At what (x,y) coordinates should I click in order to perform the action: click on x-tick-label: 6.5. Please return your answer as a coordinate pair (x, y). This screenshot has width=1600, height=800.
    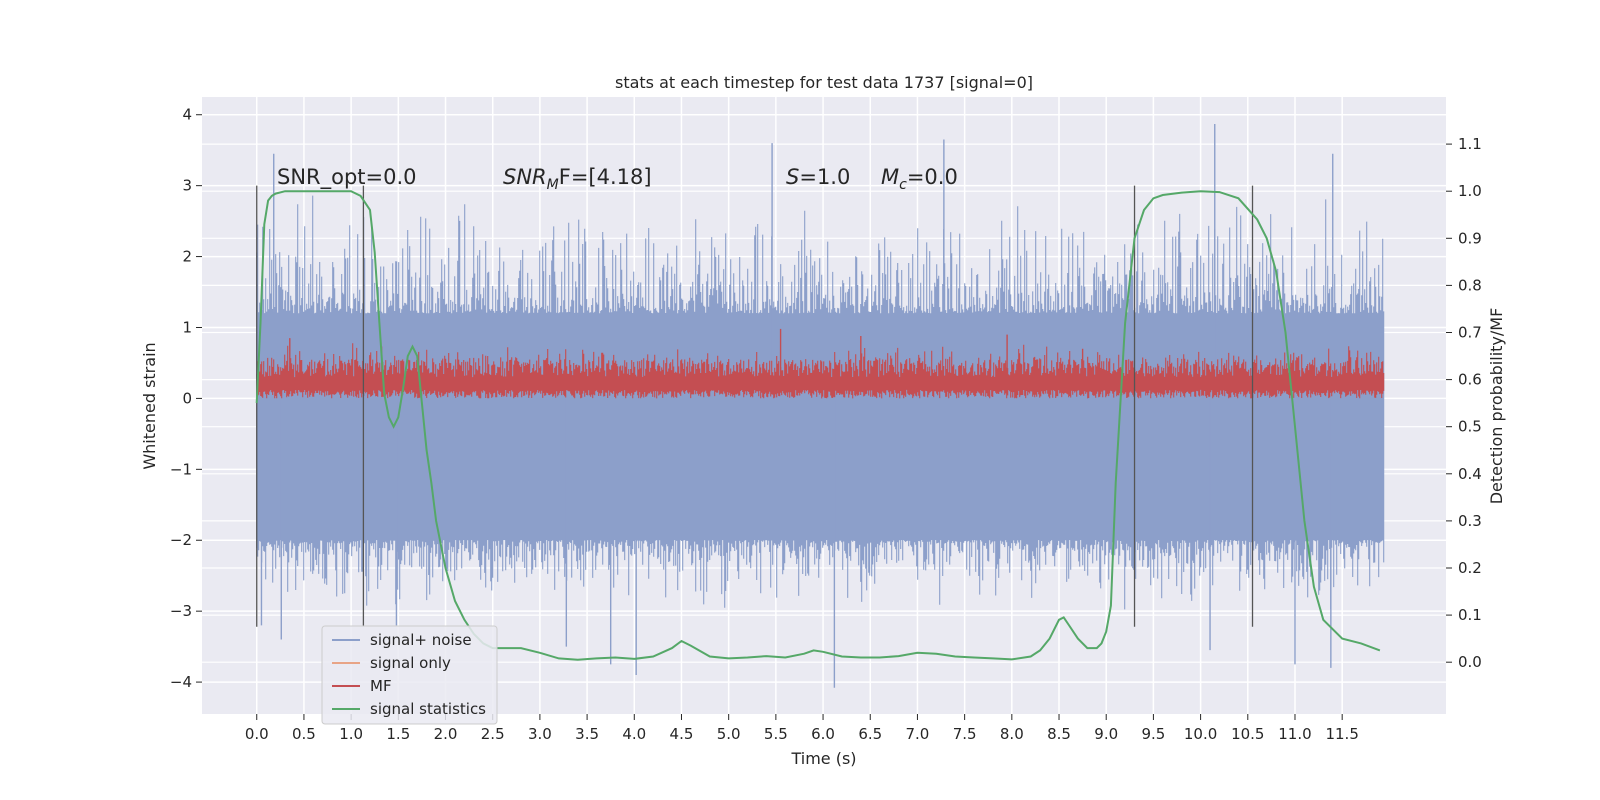
    Looking at the image, I should click on (870, 734).